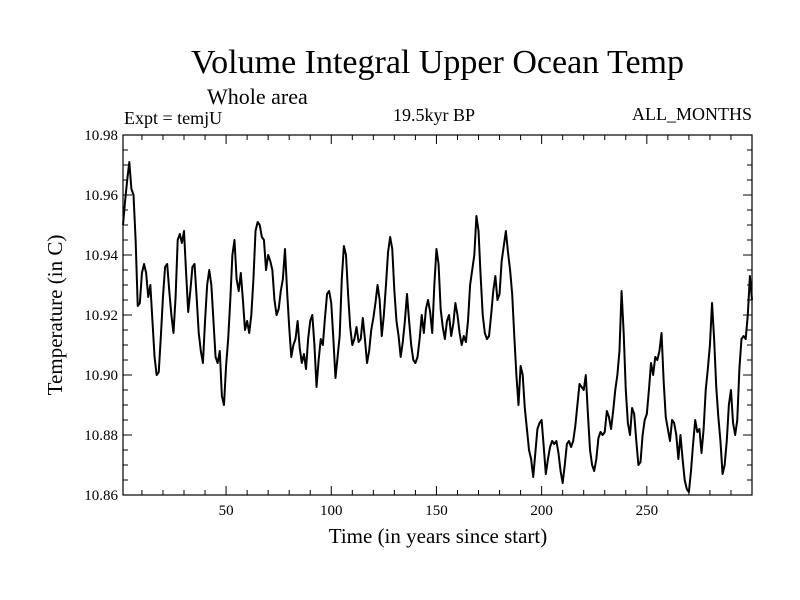 This screenshot has width=800, height=600. What do you see at coordinates (101, 436) in the screenshot?
I see `y-tick-label: 10.88` at bounding box center [101, 436].